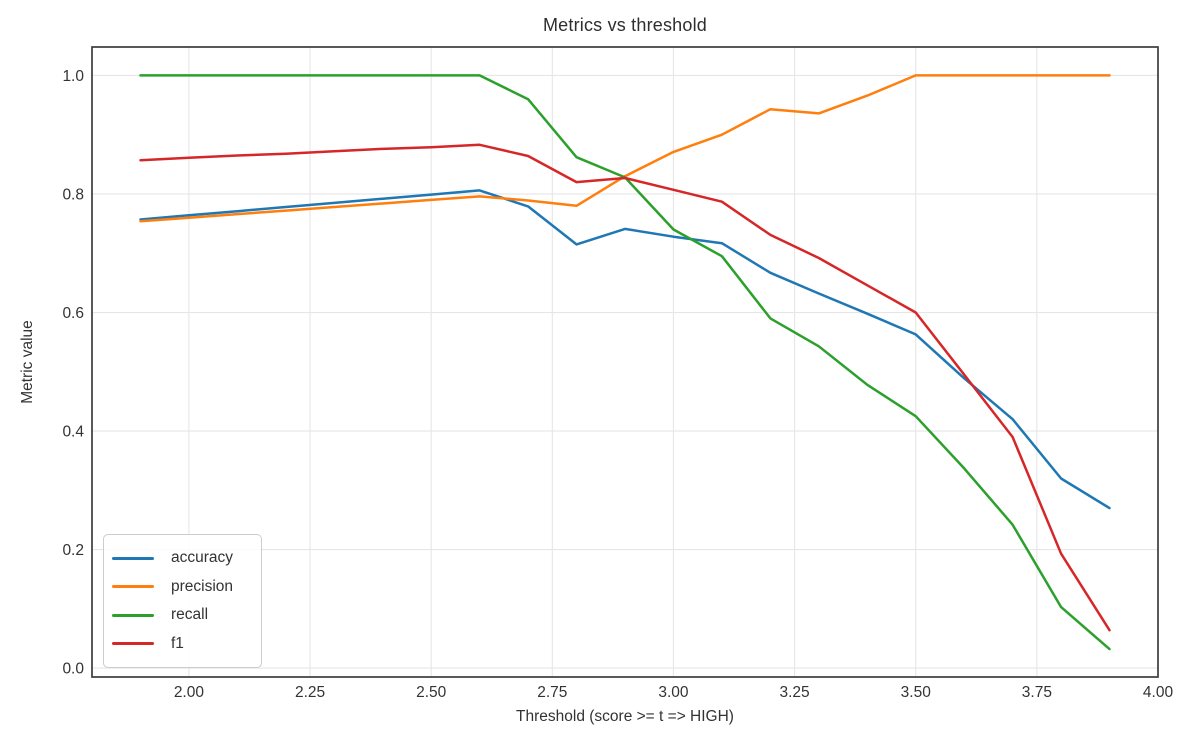 This screenshot has width=1200, height=750. I want to click on y-tick-label: 0.8, so click(73, 194).